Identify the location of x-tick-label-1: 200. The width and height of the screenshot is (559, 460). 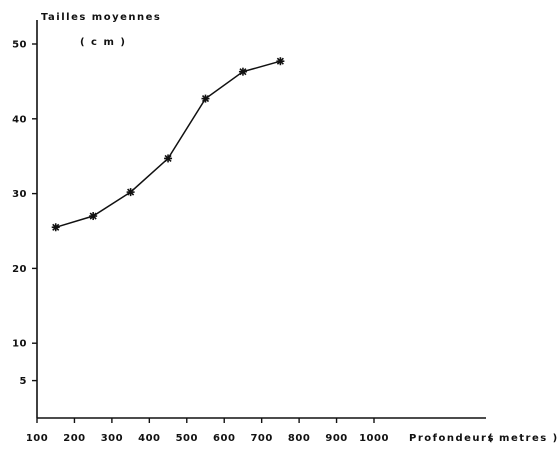
(74, 438).